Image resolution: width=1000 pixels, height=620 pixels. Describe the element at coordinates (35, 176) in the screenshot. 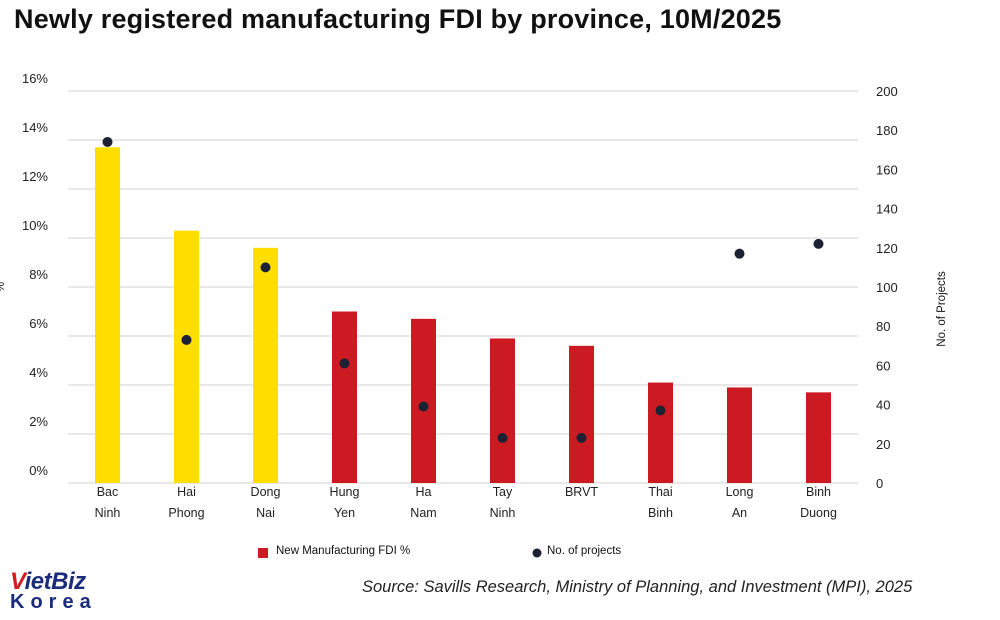

I see `left-tick-label: 12%` at that location.